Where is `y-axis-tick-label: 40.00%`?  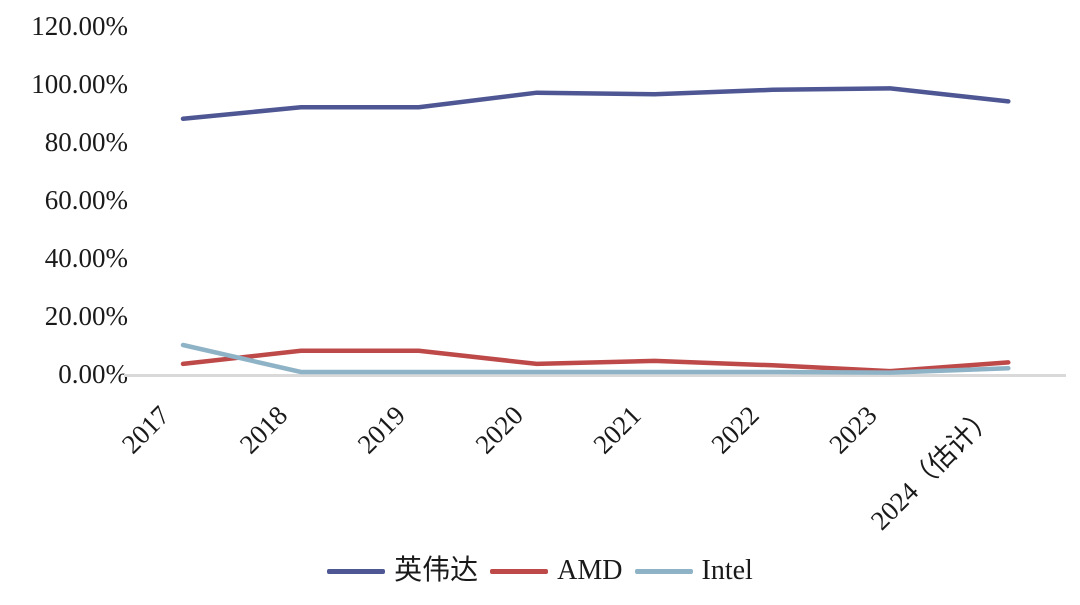 y-axis-tick-label: 40.00% is located at coordinates (86, 258).